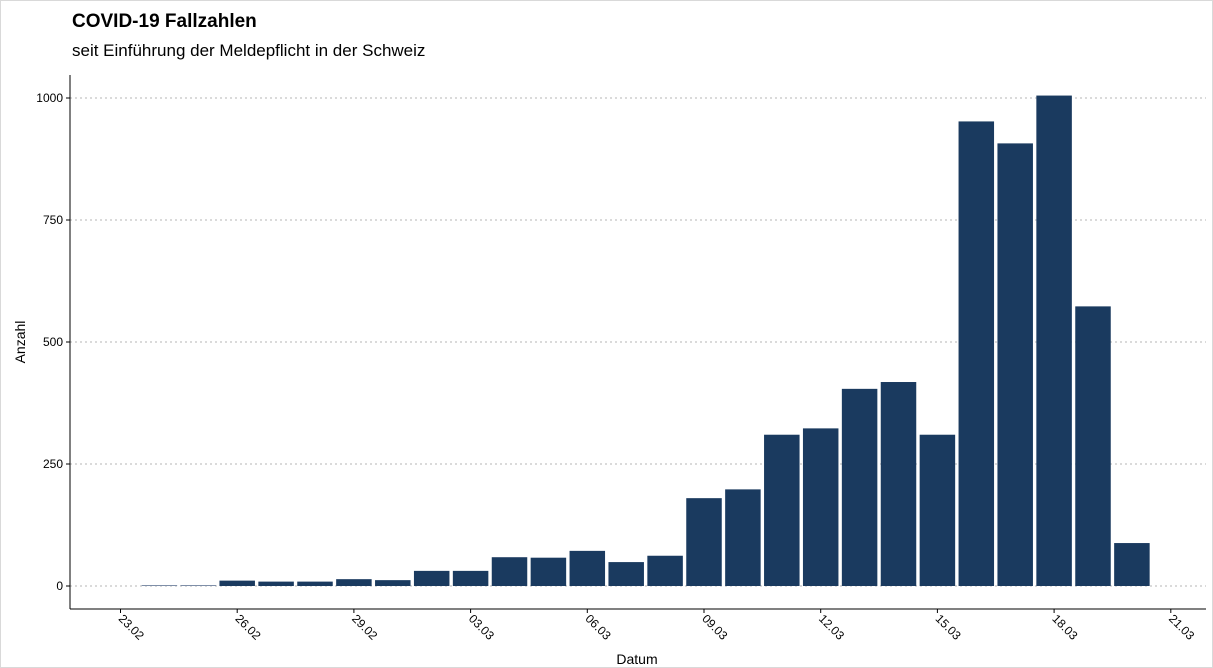 This screenshot has height=668, width=1213. Describe the element at coordinates (53, 220) in the screenshot. I see `y-tick-label: 750` at that location.